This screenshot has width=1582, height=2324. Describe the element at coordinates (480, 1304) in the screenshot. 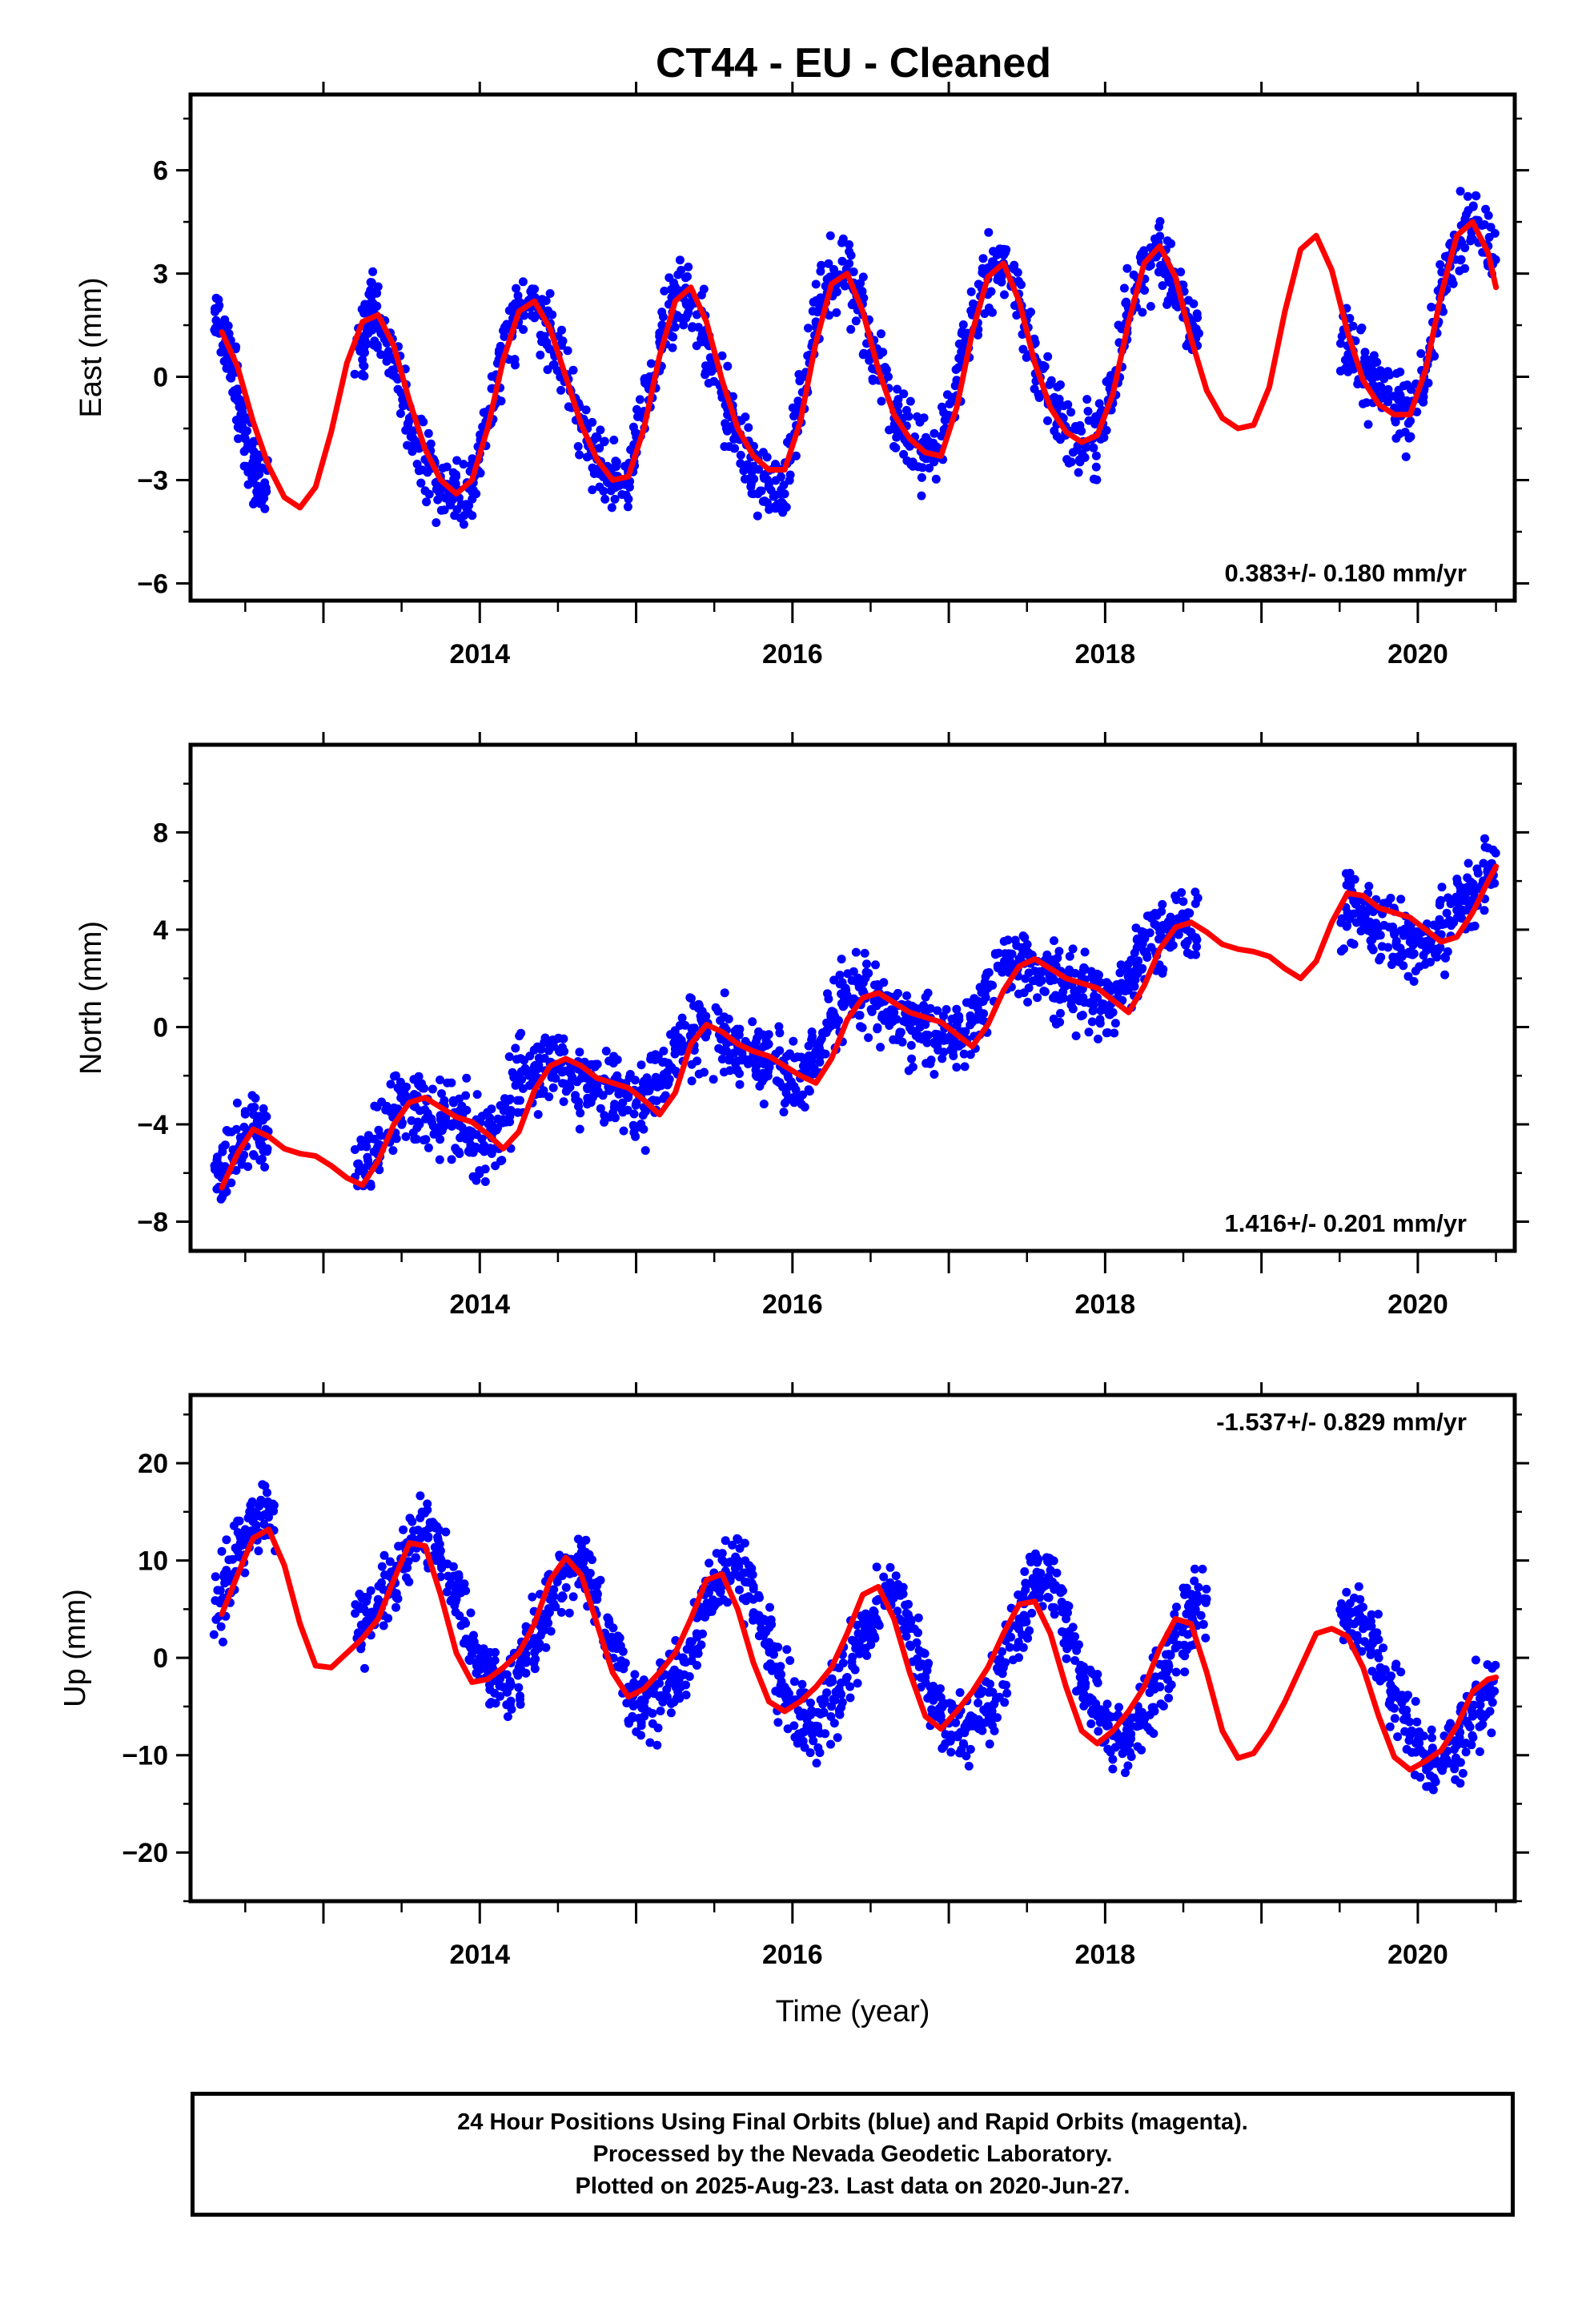

I see `x-tick-label: 2014` at that location.